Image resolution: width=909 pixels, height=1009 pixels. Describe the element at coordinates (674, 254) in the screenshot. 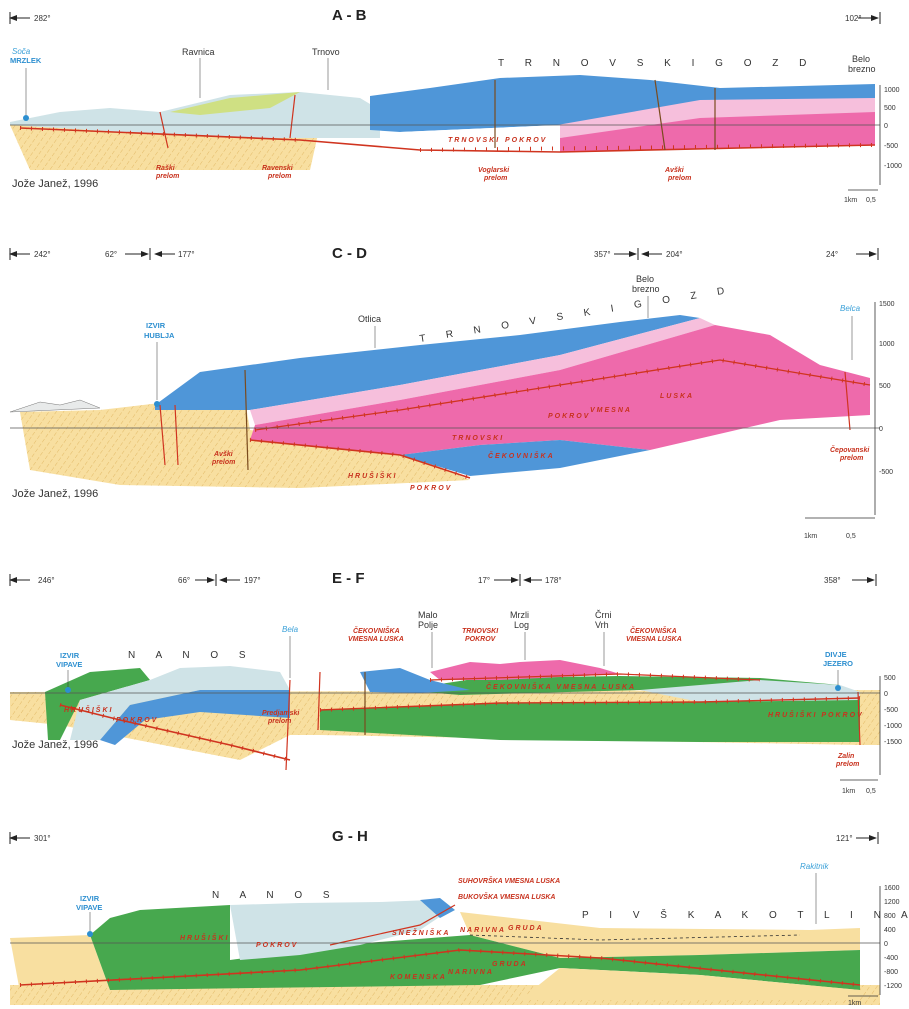

I see `direction-label: 204°` at that location.